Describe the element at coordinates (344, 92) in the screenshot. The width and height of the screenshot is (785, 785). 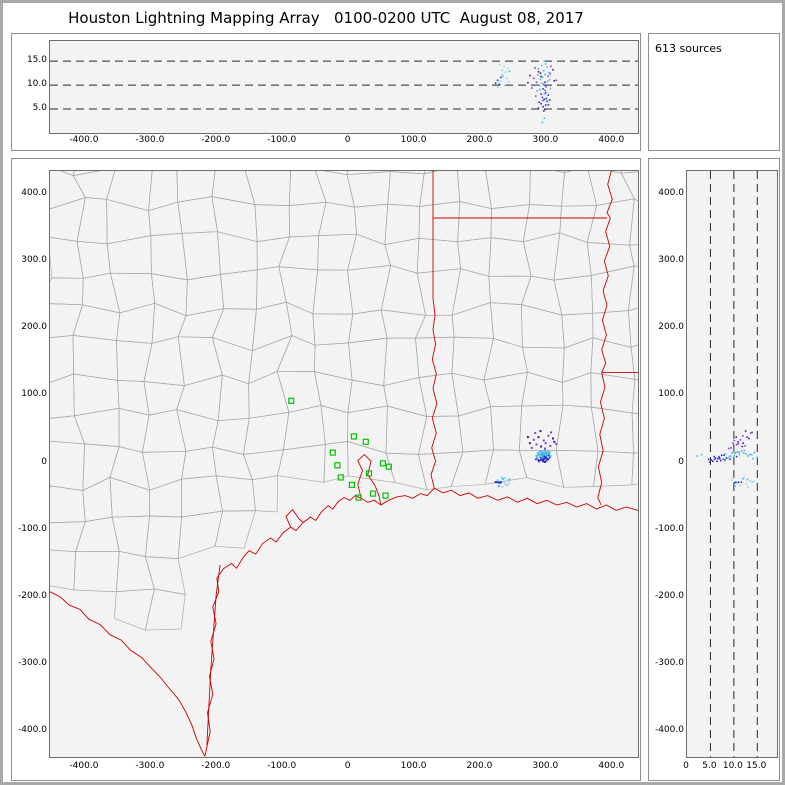
I see `altitude-ew-scatter` at that location.